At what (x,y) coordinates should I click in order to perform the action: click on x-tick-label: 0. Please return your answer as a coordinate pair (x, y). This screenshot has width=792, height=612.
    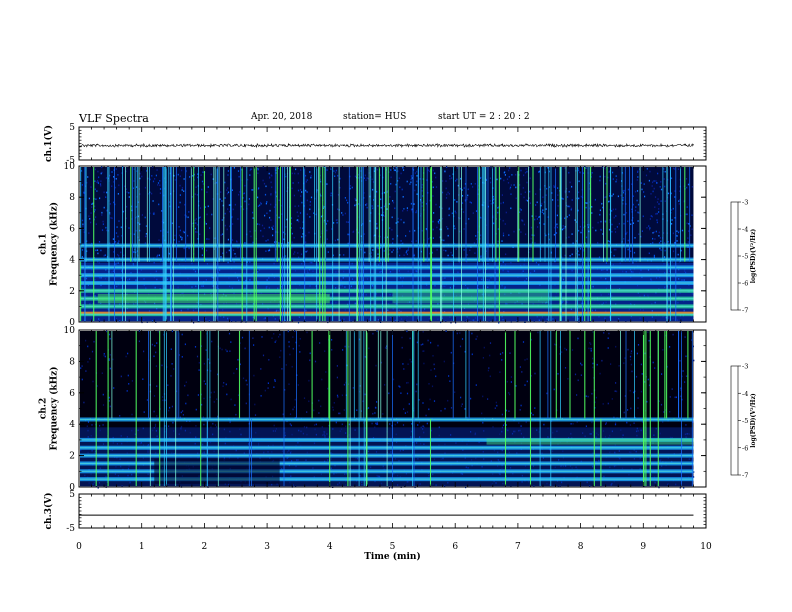
    Looking at the image, I should click on (79, 547).